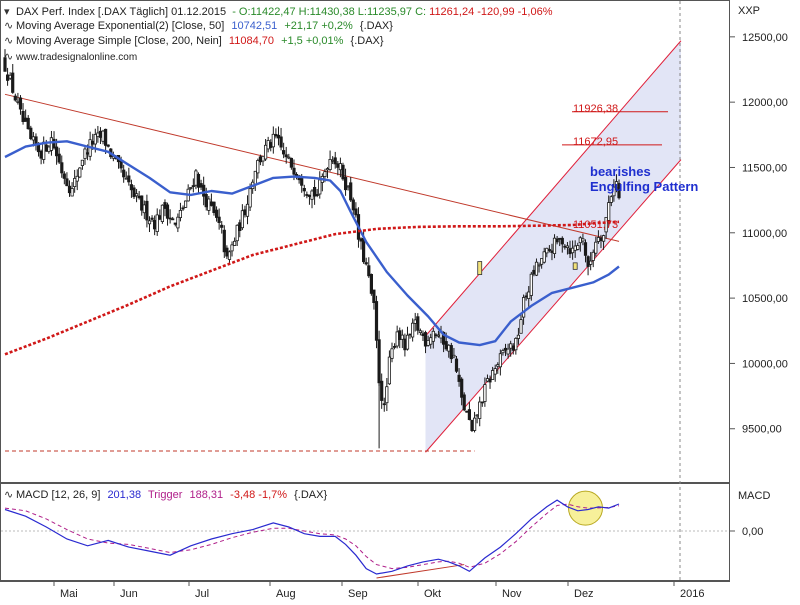 The height and width of the screenshot is (605, 800). I want to click on header-caret-3: ∿, so click(8, 41).